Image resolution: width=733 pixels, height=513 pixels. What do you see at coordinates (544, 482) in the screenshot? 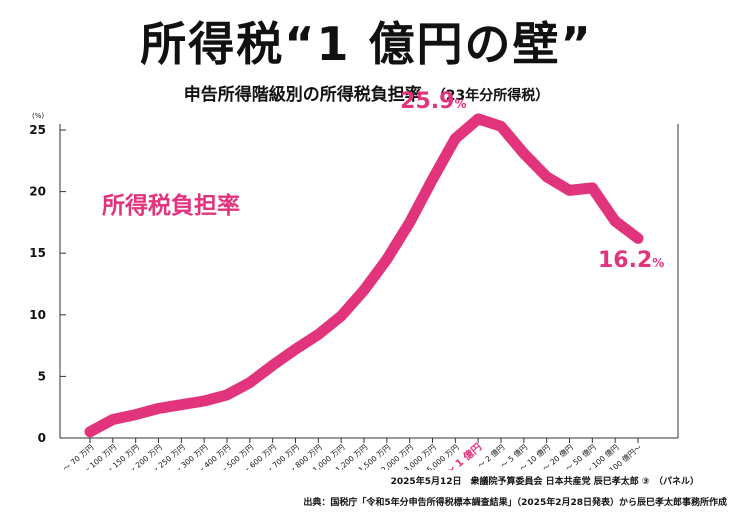
I see `footer-line1: 2025年5月12日 衆議院予算委員会 日本共産党 辰巳孝太郎 ③ （パネル）` at bounding box center [544, 482].